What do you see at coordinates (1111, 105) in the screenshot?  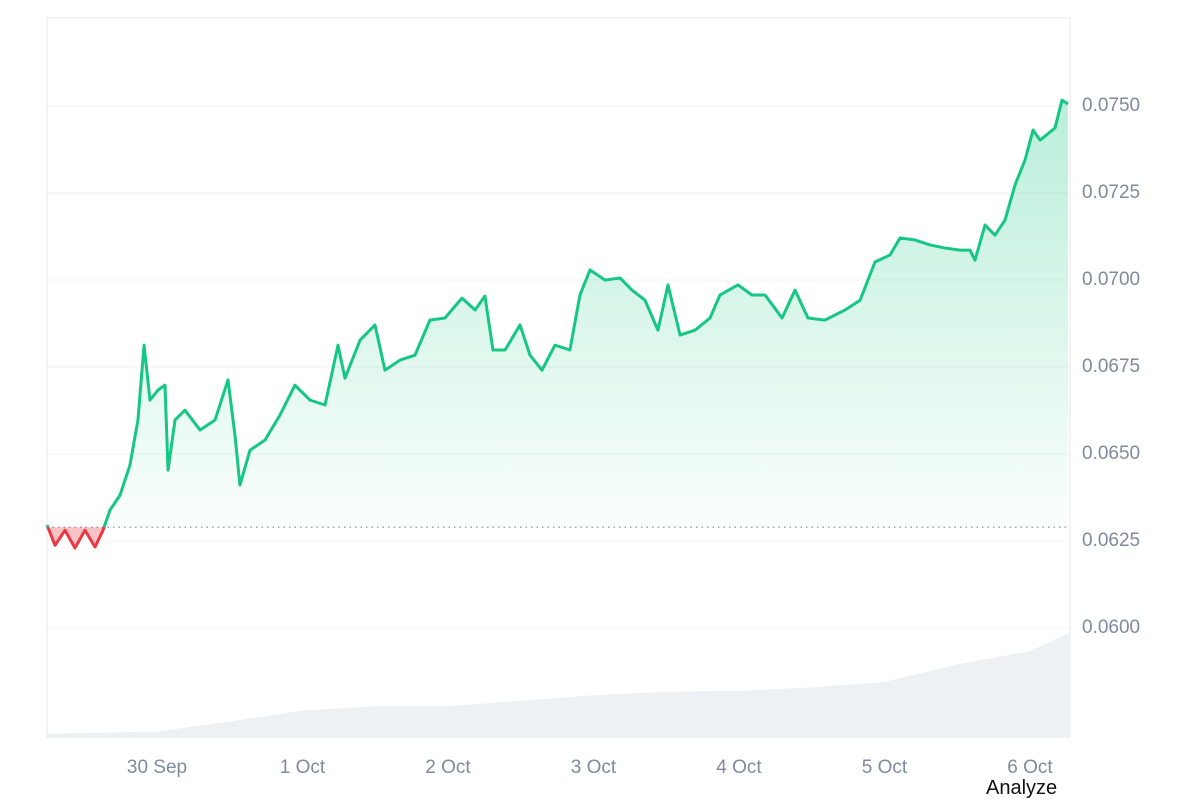 I see `y-tick-label: 0.0750` at bounding box center [1111, 105].